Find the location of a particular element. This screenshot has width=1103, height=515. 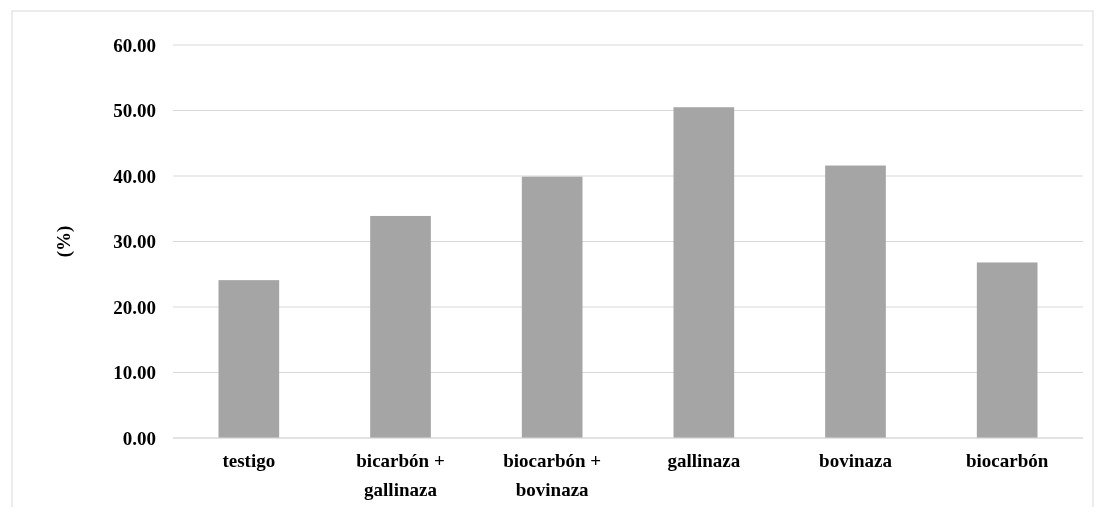

x-tick-label: biocarbón + bovinaza is located at coordinates (552, 475).